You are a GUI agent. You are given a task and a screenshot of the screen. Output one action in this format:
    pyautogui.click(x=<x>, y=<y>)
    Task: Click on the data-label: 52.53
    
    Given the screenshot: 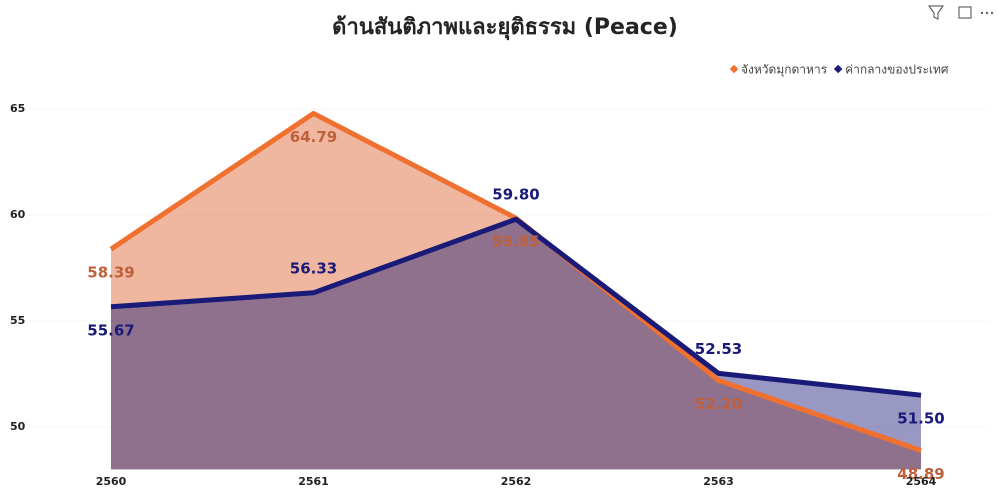 What is the action you would take?
    pyautogui.click(x=718, y=349)
    